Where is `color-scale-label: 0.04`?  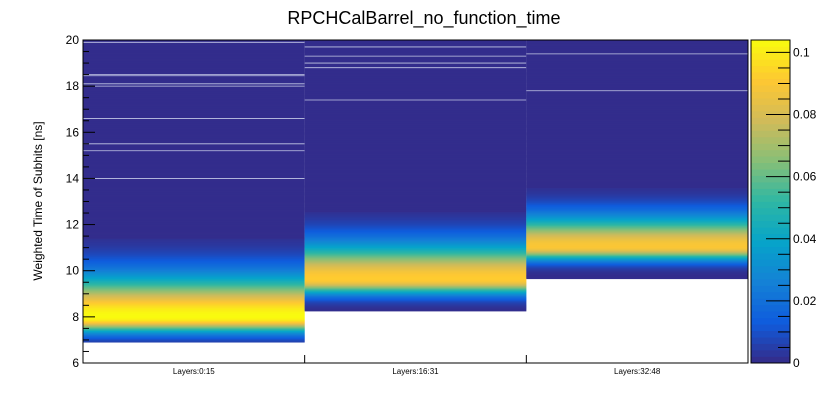
color-scale-label: 0.04 is located at coordinates (805, 239).